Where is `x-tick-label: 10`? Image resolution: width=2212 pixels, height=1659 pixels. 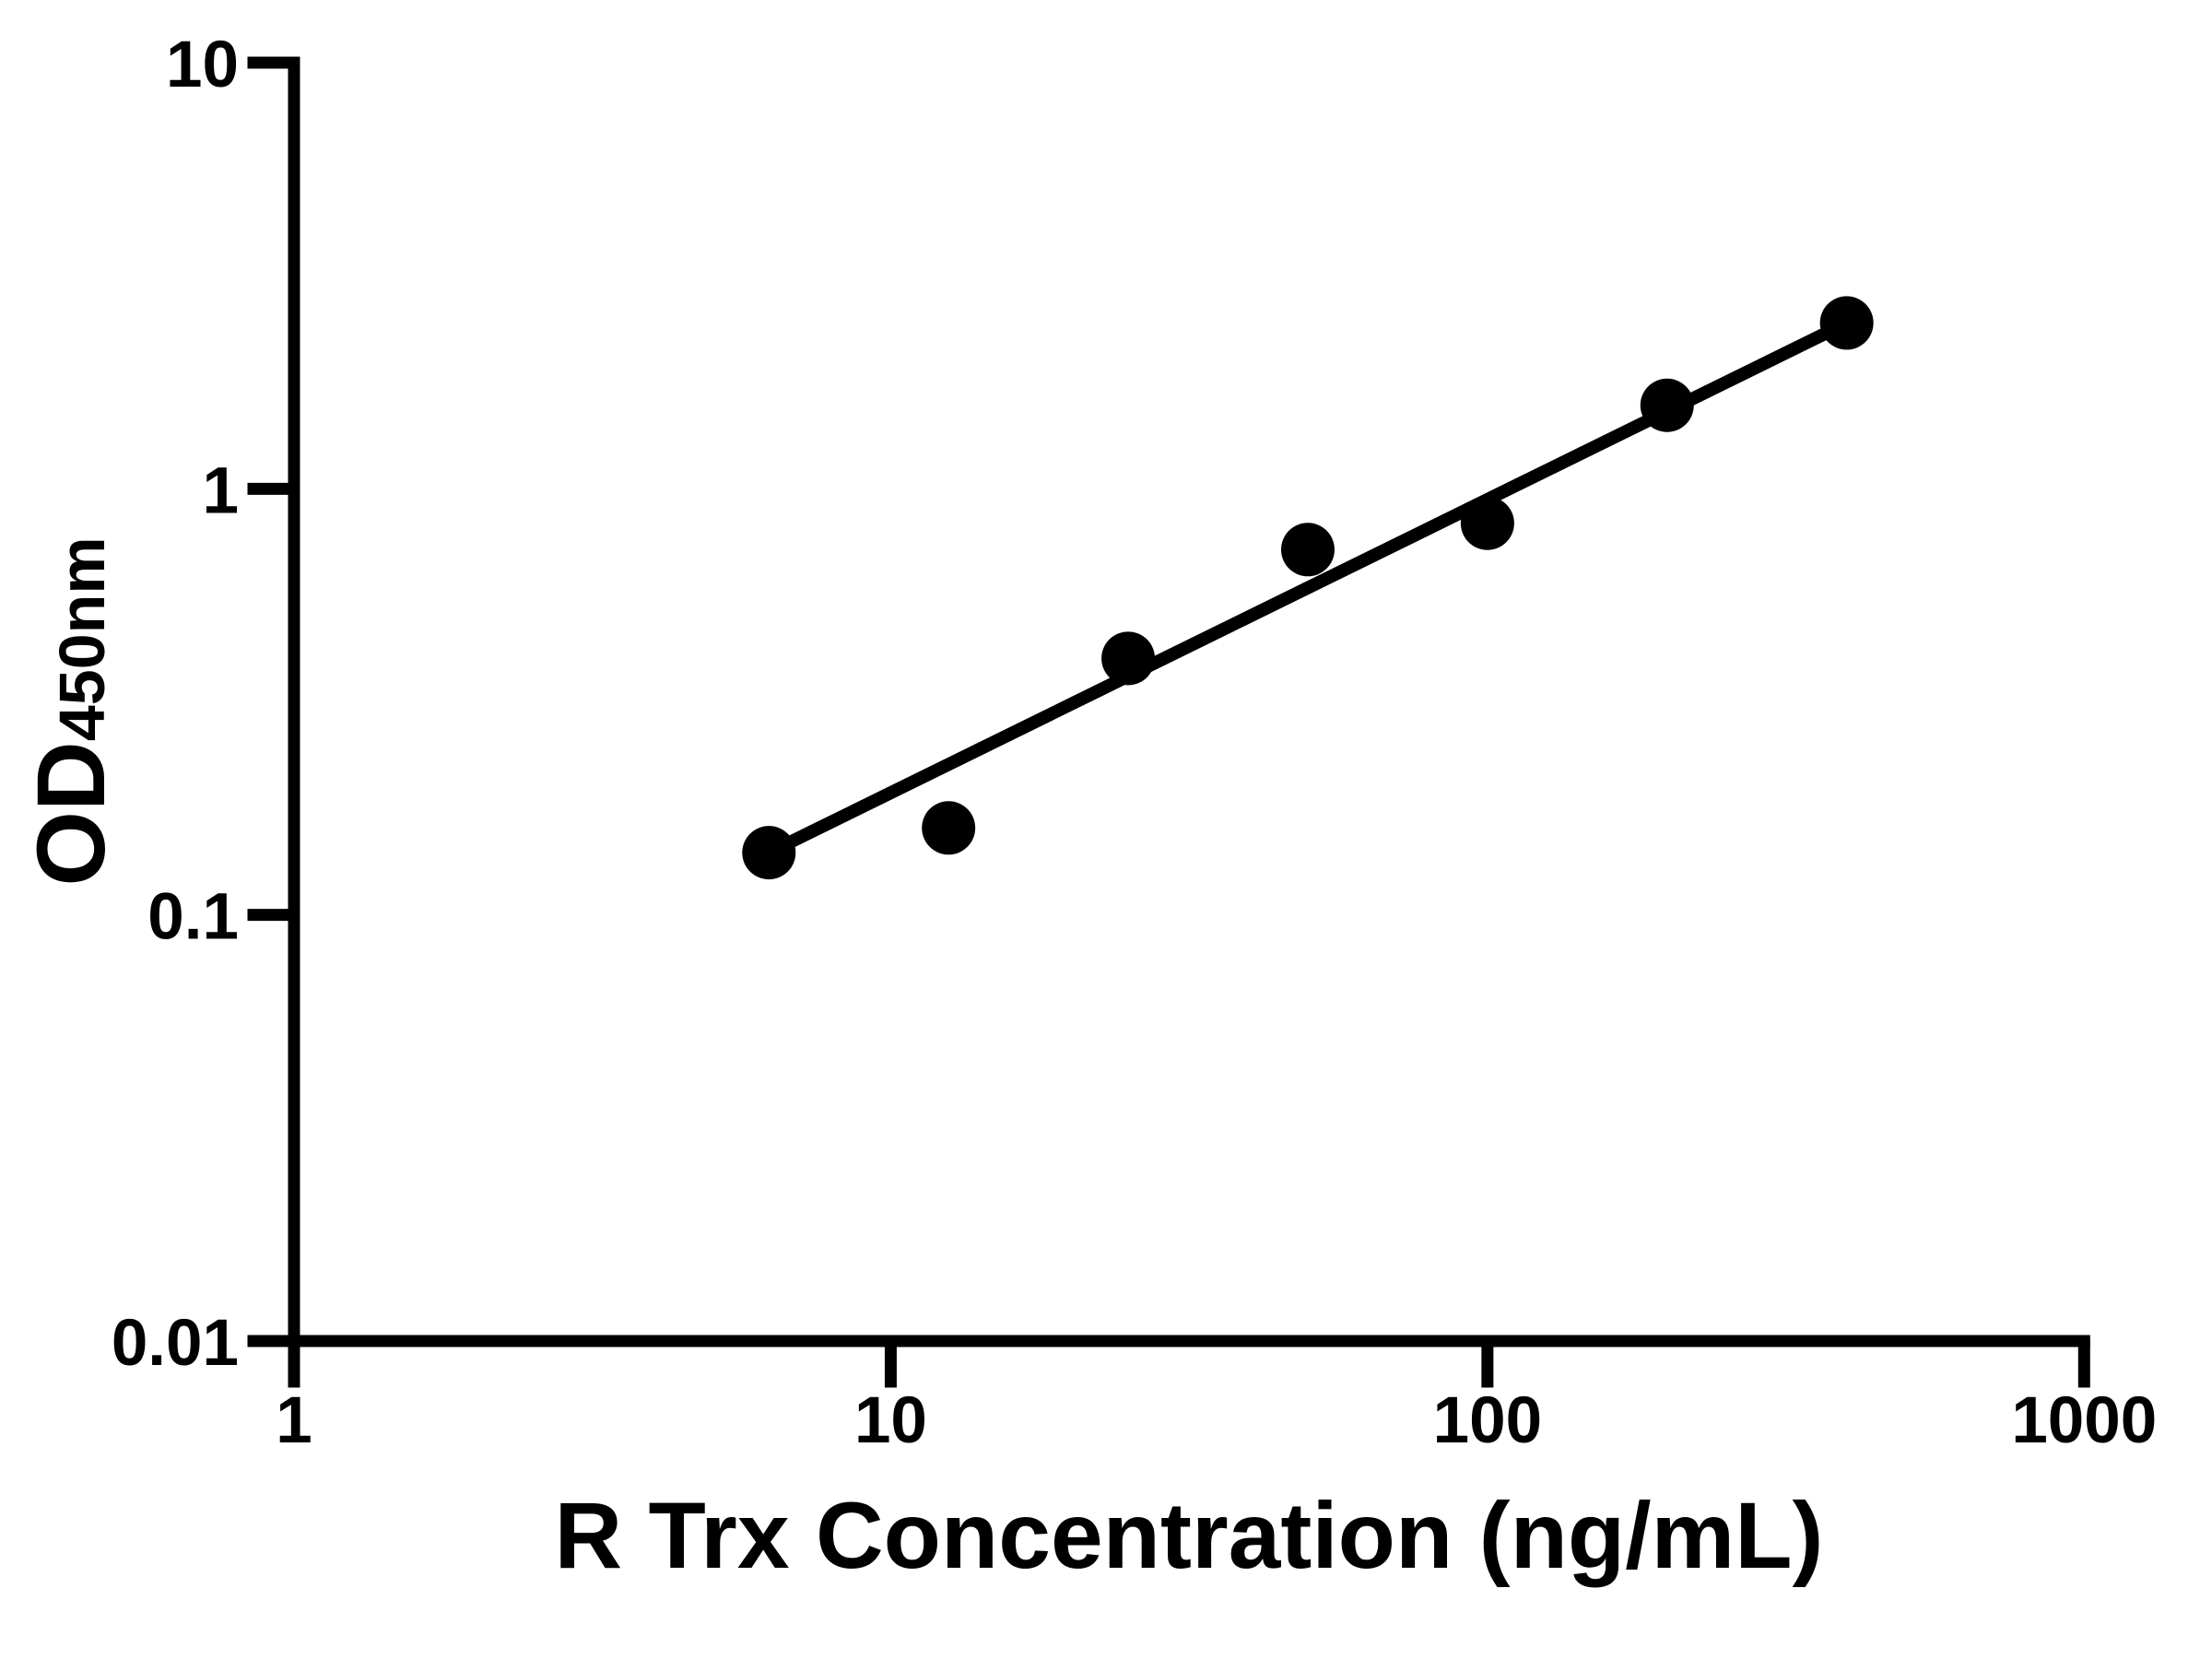 x-tick-label: 10 is located at coordinates (890, 1420).